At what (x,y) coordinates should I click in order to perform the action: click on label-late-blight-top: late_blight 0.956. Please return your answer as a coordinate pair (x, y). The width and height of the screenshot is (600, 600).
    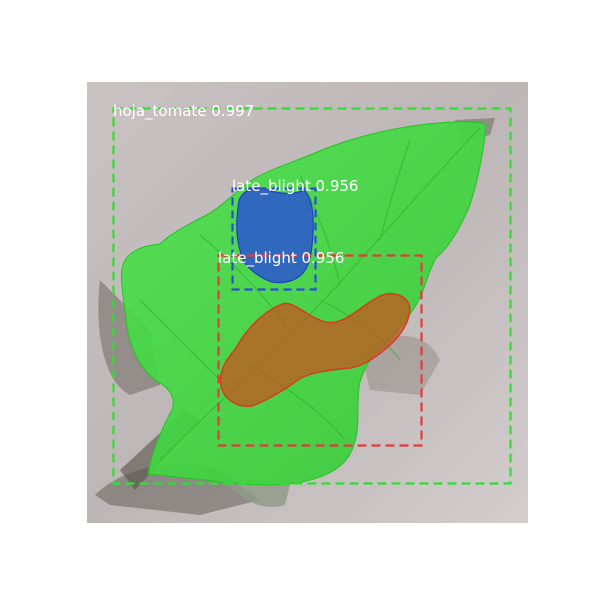
    Looking at the image, I should click on (295, 186).